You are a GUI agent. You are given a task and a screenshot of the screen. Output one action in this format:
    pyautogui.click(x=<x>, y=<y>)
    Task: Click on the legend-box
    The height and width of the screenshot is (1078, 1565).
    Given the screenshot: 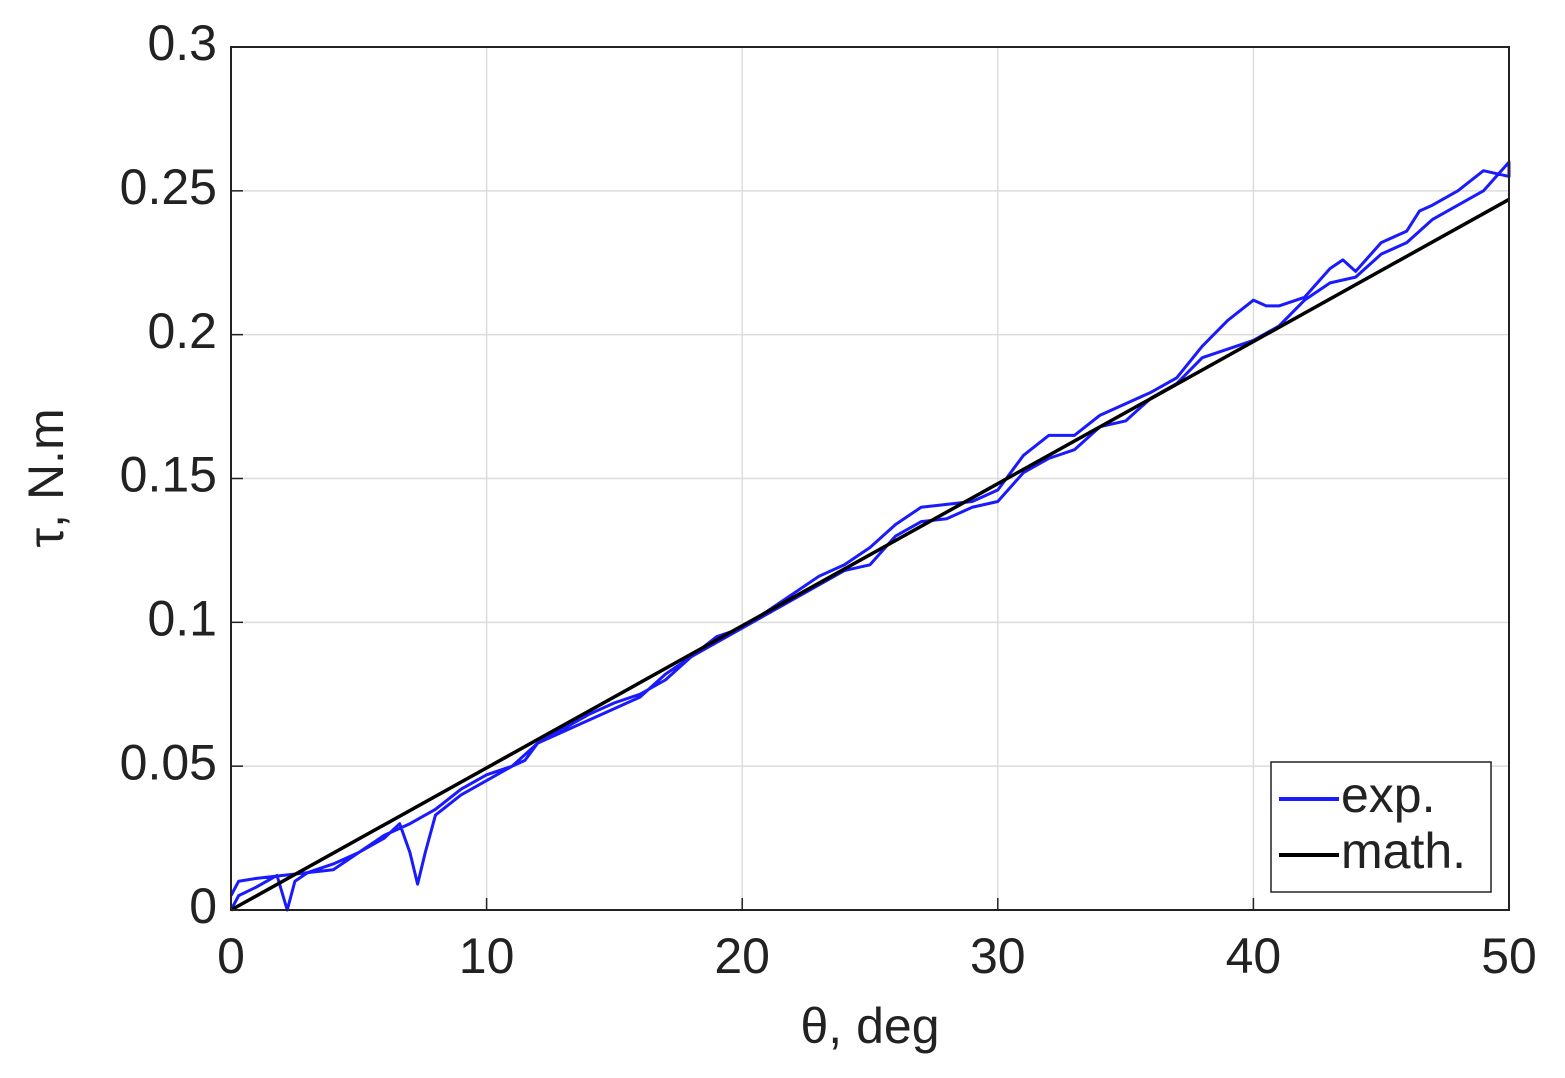 What is the action you would take?
    pyautogui.click(x=1381, y=827)
    